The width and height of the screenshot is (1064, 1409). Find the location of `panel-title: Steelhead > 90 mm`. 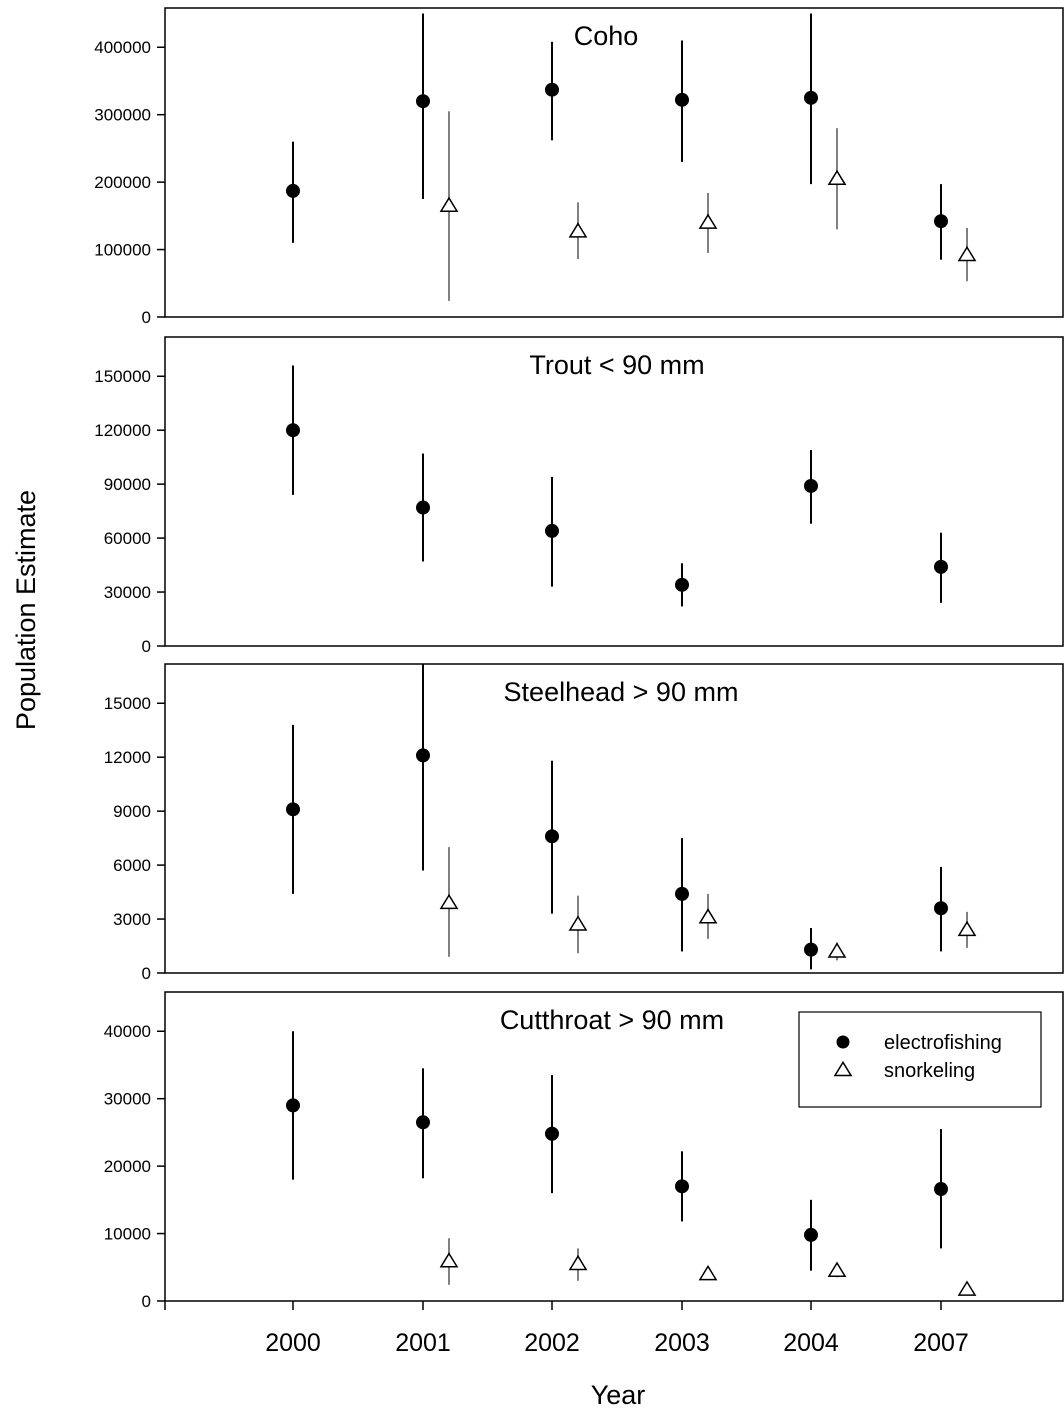

panel-title: Steelhead > 90 mm is located at coordinates (621, 692).